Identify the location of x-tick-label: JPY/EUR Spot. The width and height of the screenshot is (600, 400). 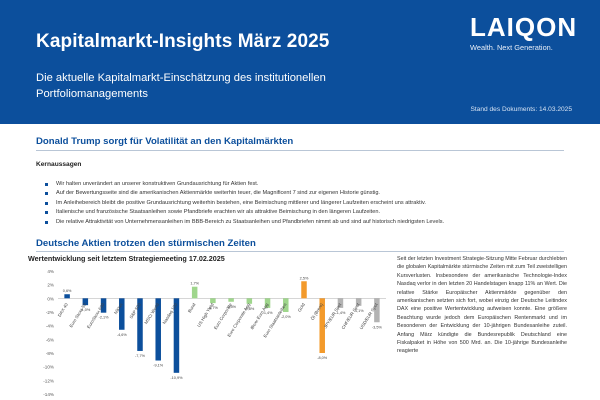
(333, 316).